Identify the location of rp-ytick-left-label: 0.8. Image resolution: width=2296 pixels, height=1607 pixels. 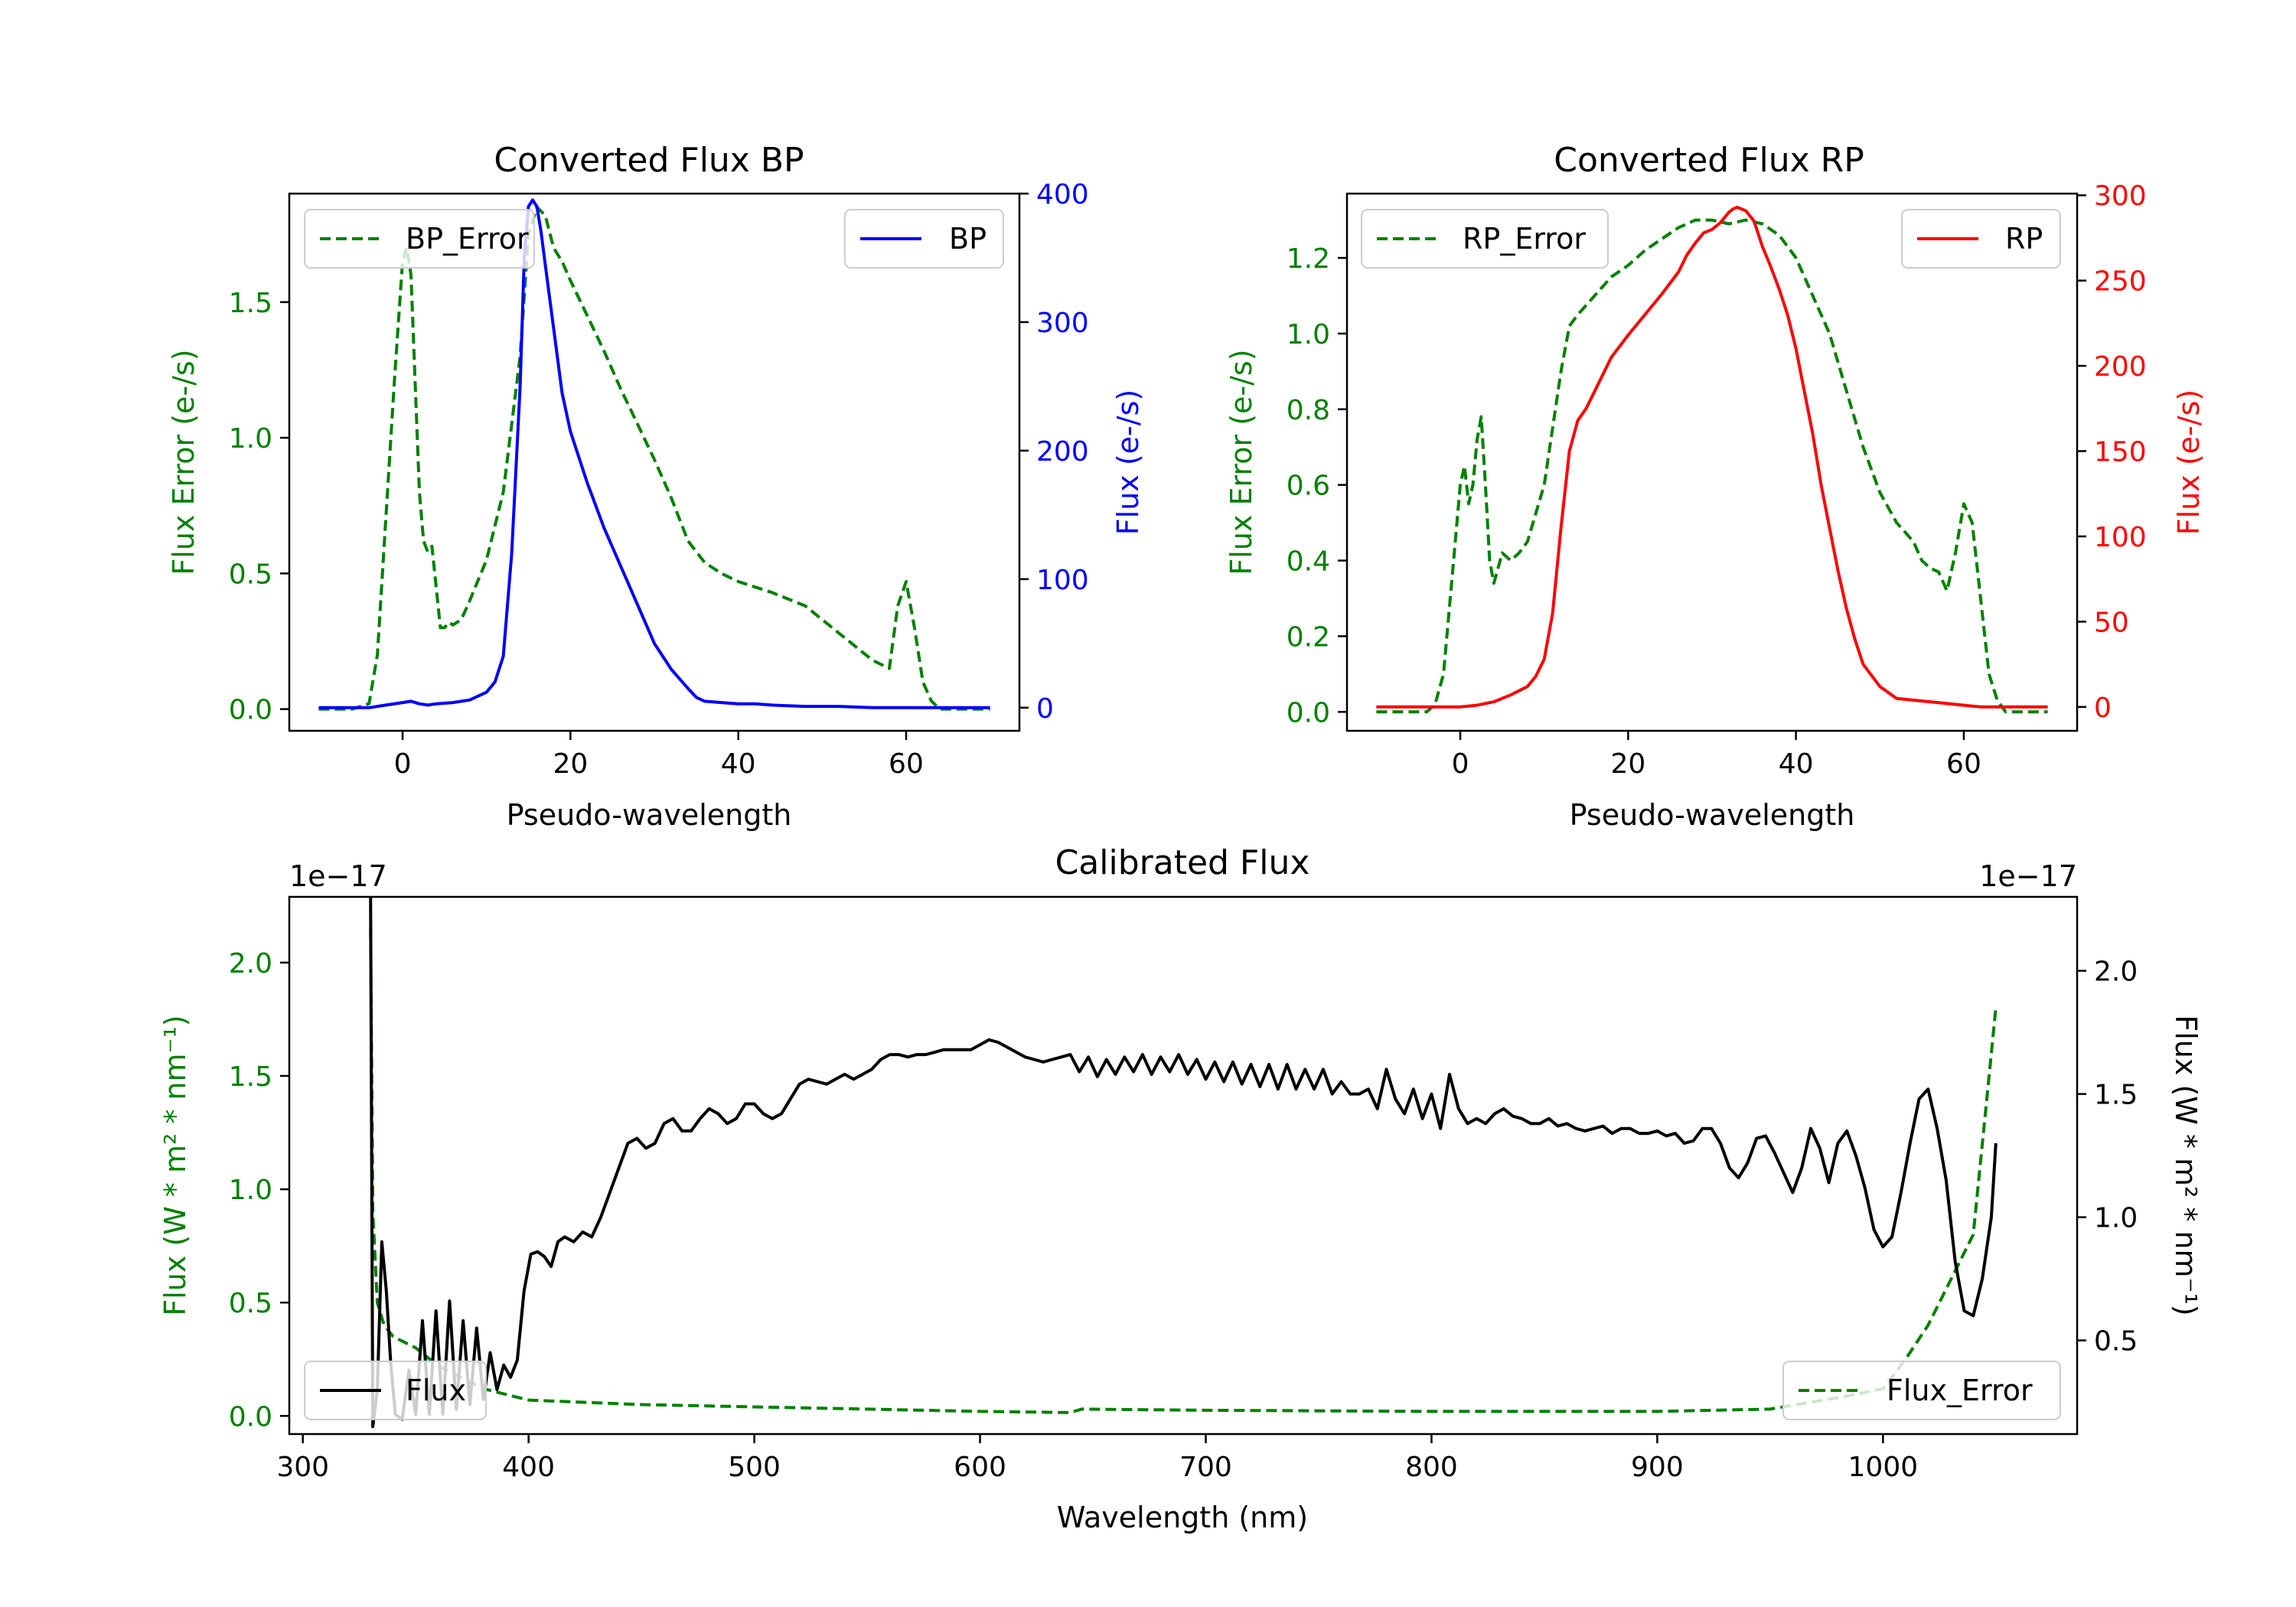
(1308, 410).